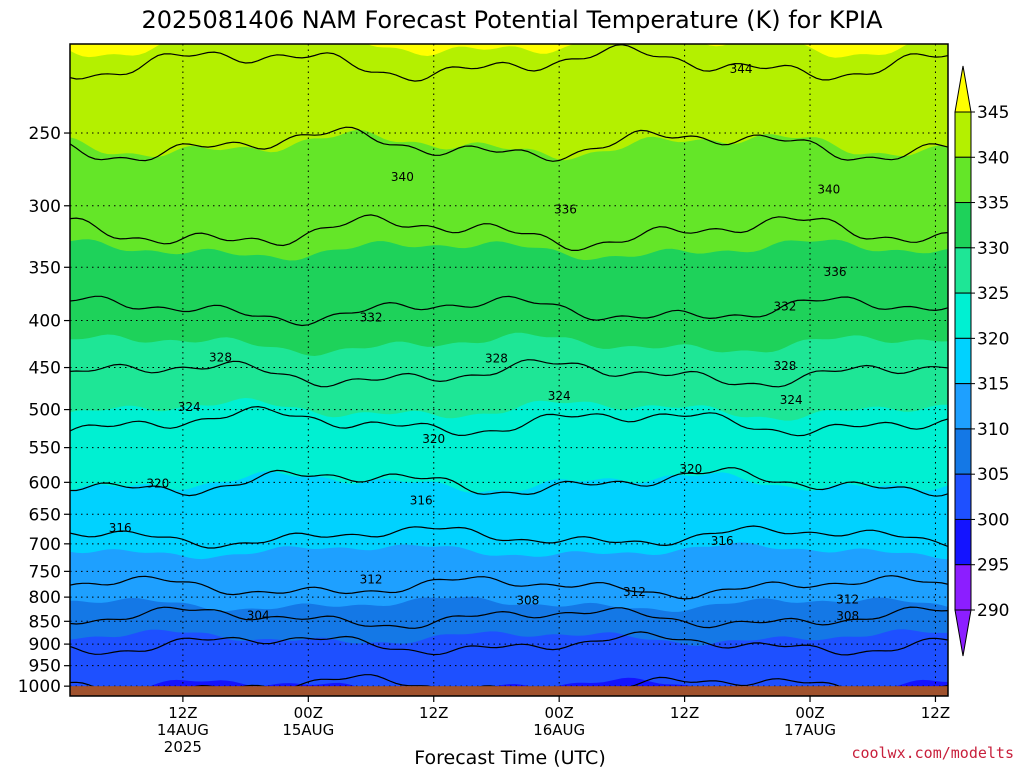  Describe the element at coordinates (39, 687) in the screenshot. I see `y-tick-label: 1000` at that location.